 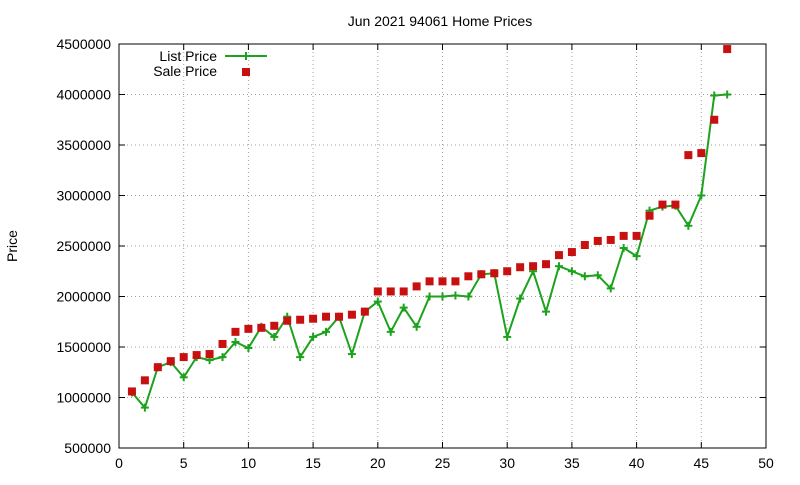 I want to click on legend-swatch-list-price, so click(x=246, y=56).